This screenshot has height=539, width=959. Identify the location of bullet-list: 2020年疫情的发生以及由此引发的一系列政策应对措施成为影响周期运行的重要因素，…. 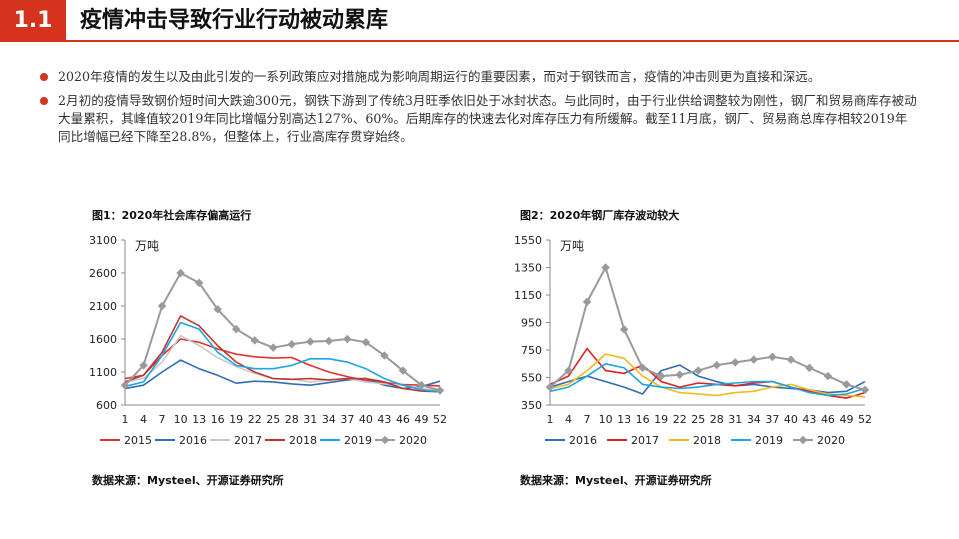
(478, 110).